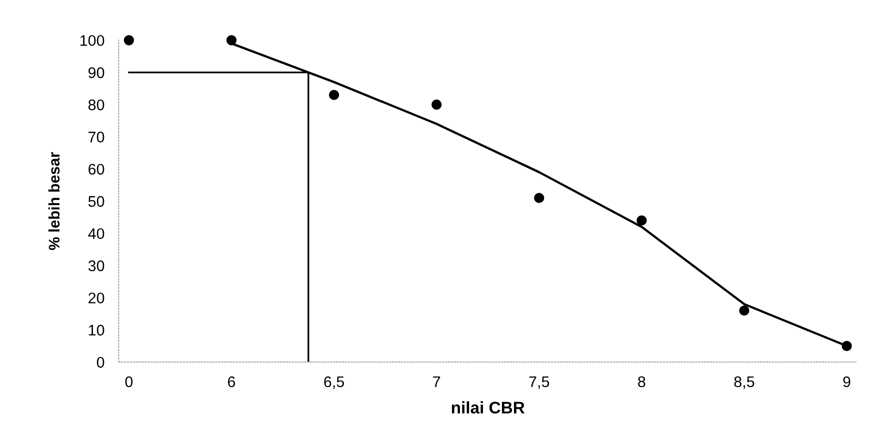 Image resolution: width=879 pixels, height=447 pixels. What do you see at coordinates (100, 362) in the screenshot?
I see `y-tick-label: 0` at bounding box center [100, 362].